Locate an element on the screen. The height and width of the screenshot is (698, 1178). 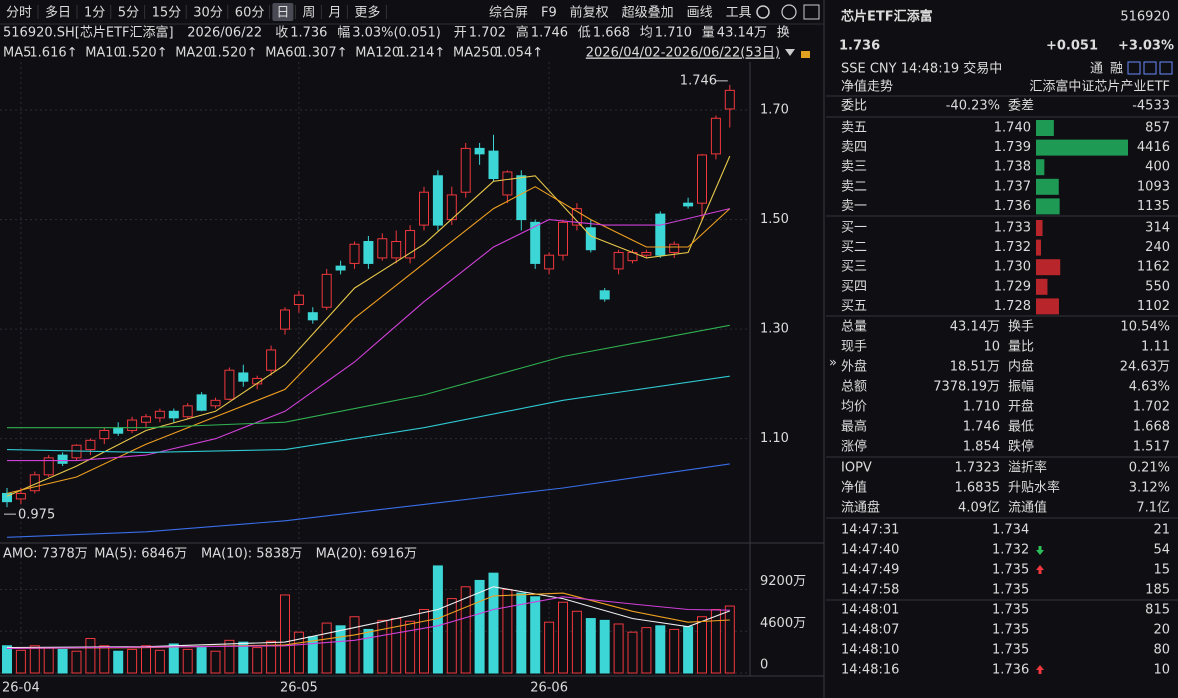
quote-value: 3.03%(0.051) is located at coordinates (396, 33).